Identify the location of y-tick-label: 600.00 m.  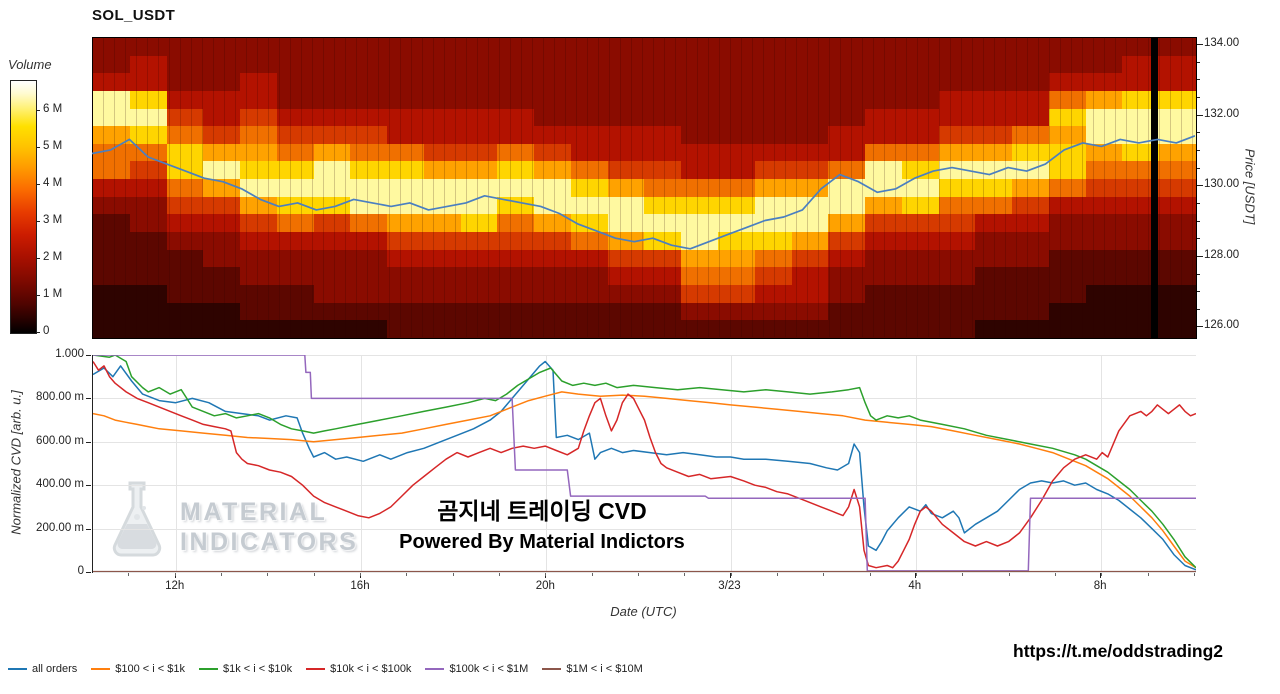
(60, 440).